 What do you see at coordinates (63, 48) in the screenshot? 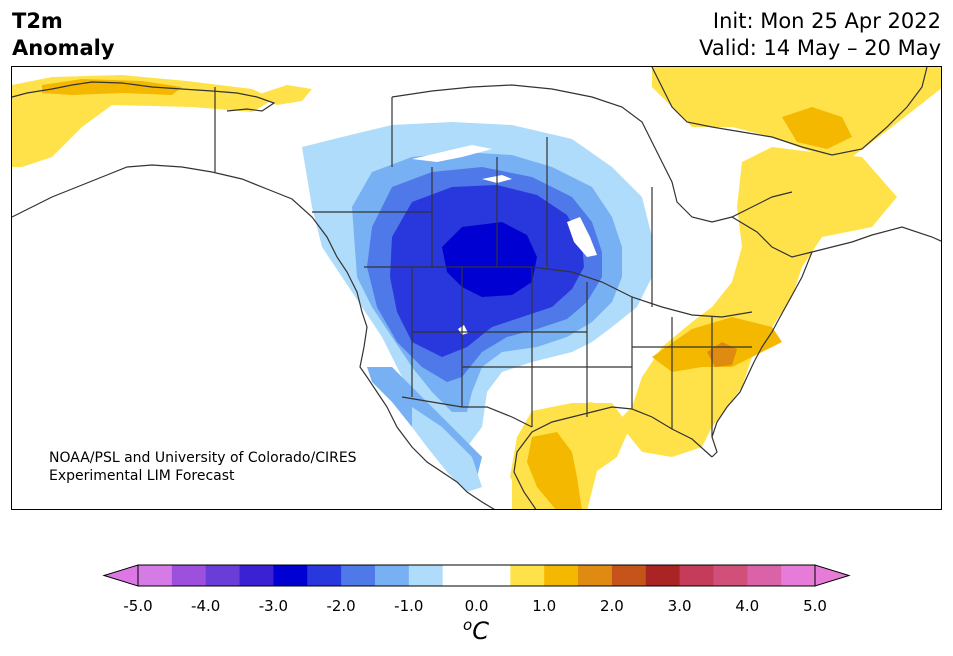
I see `title-line-2: Anomaly` at bounding box center [63, 48].